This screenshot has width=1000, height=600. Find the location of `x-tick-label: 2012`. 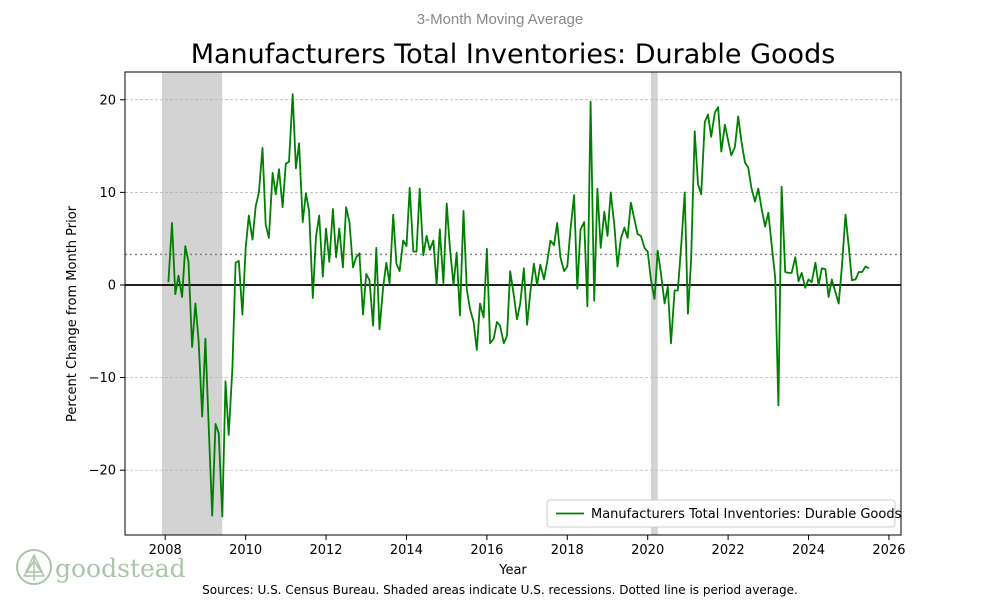

x-tick-label: 2012 is located at coordinates (325, 550).